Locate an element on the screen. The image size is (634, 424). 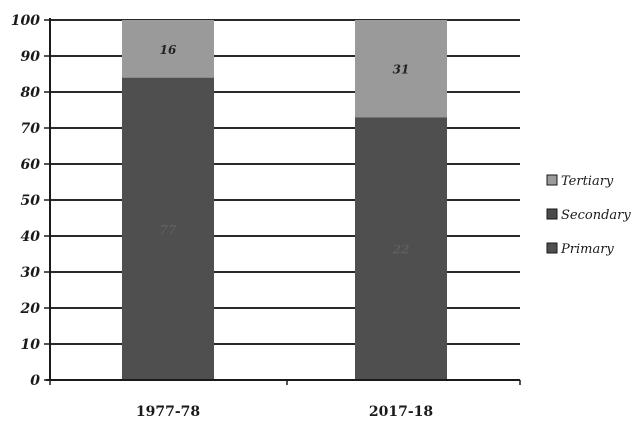
data-label: 77 is located at coordinates (168, 230).